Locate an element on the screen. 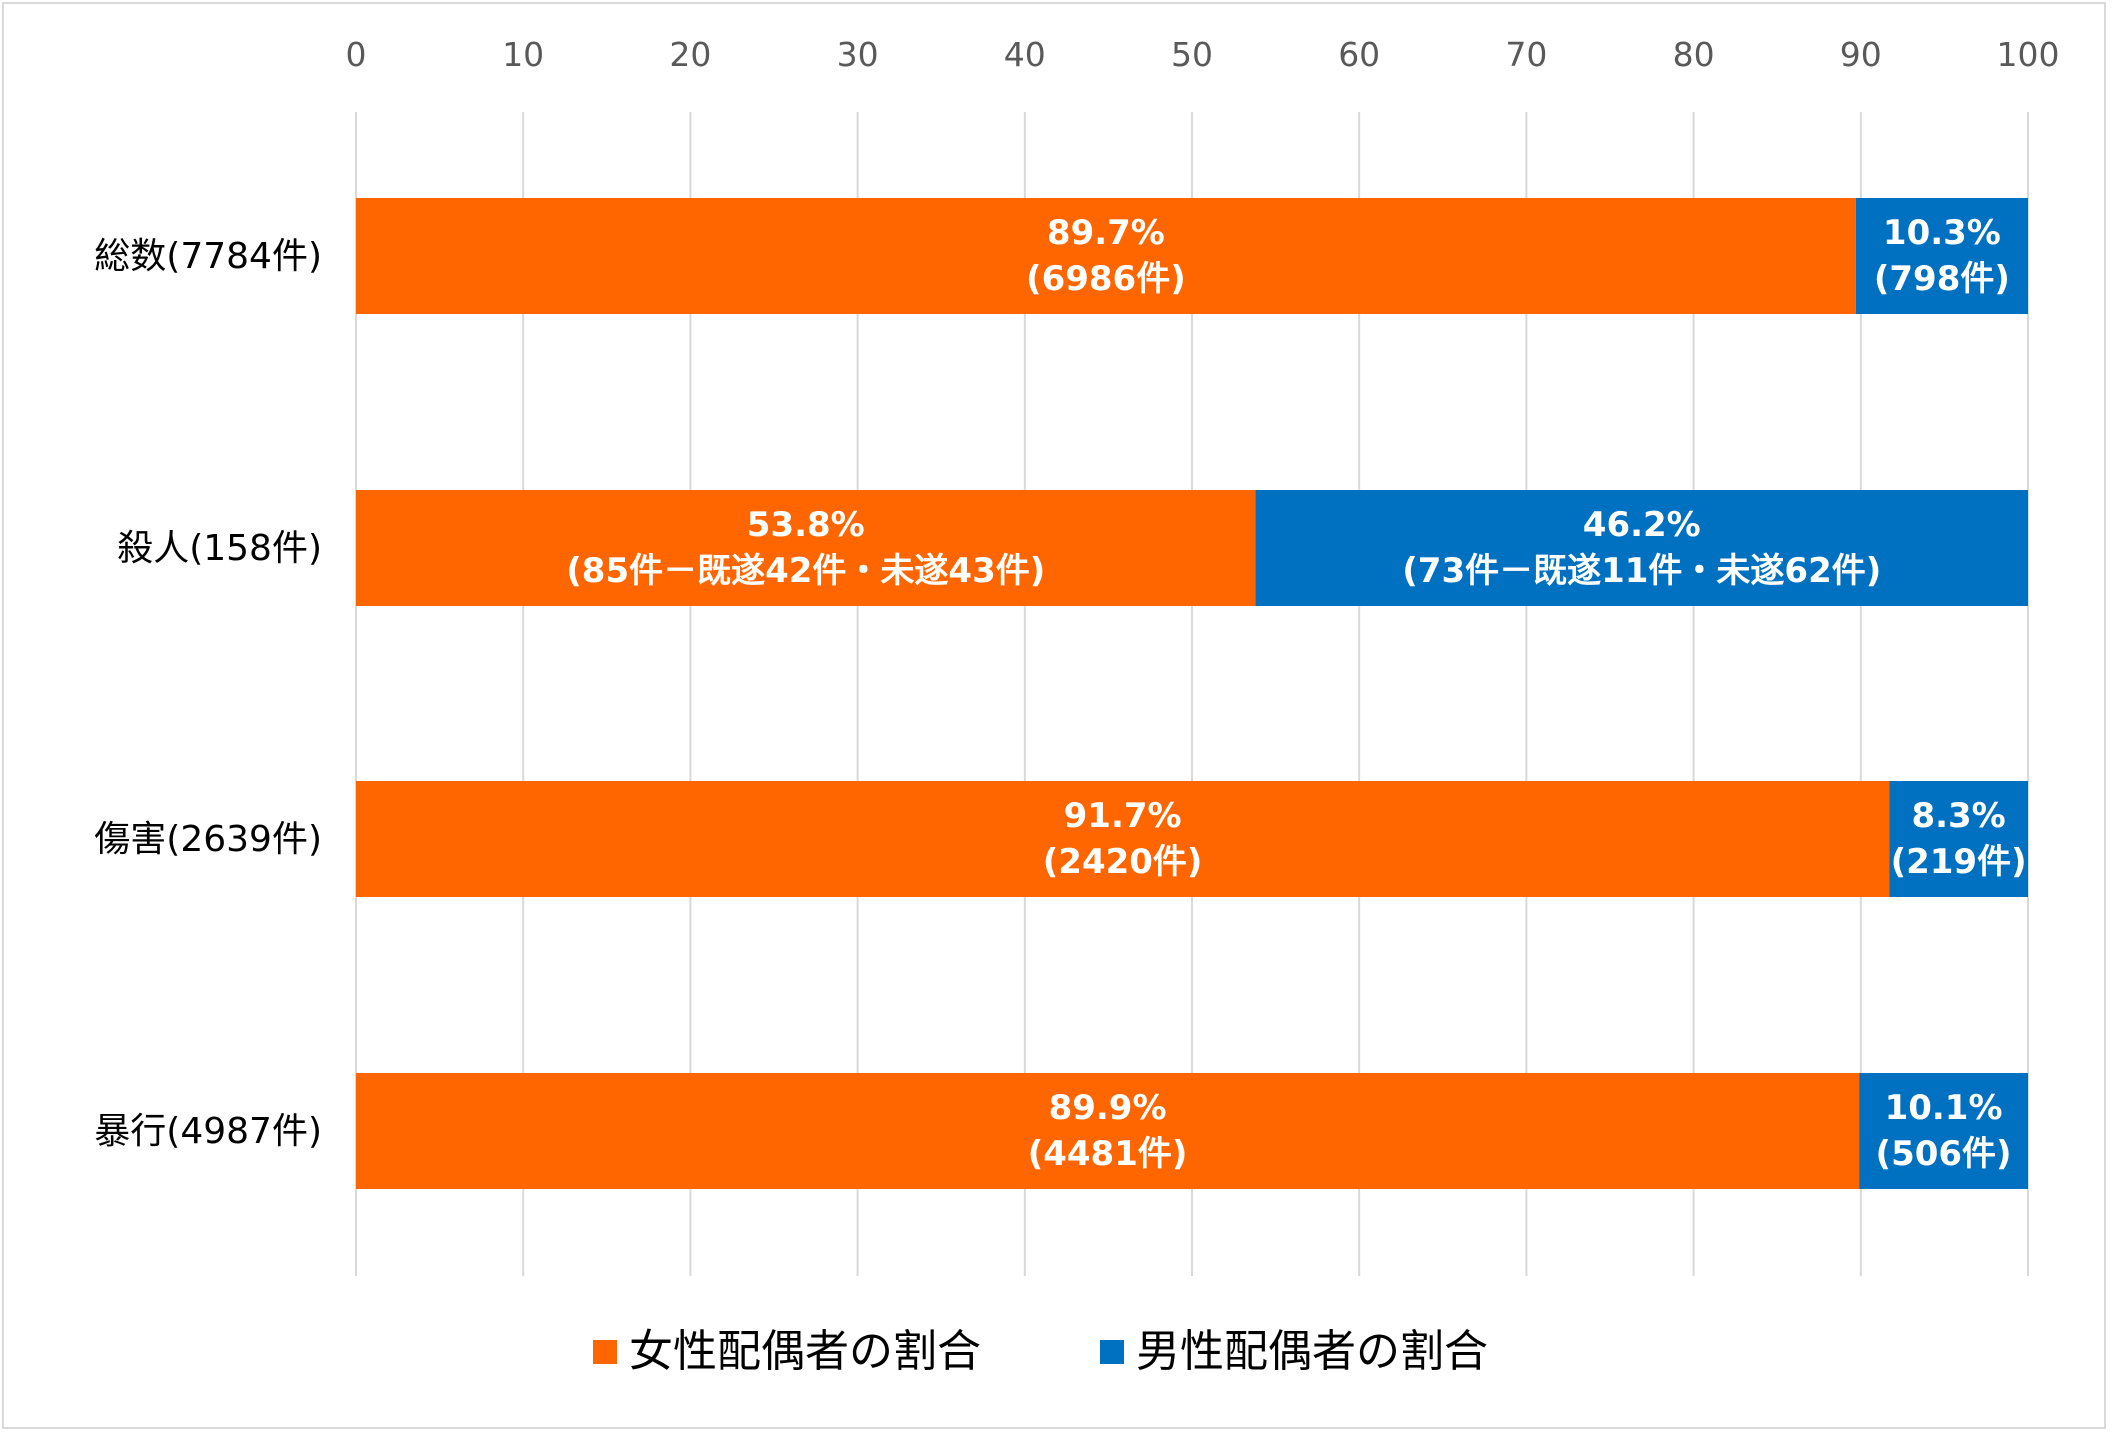  x-tick-label: 40 is located at coordinates (1025, 54).